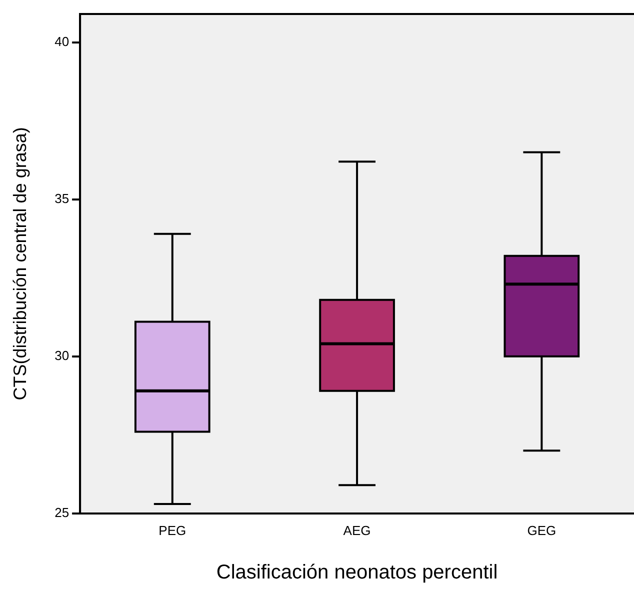 Image resolution: width=634 pixels, height=599 pixels. What do you see at coordinates (62, 355) in the screenshot?
I see `y-tick-label: 30` at bounding box center [62, 355].